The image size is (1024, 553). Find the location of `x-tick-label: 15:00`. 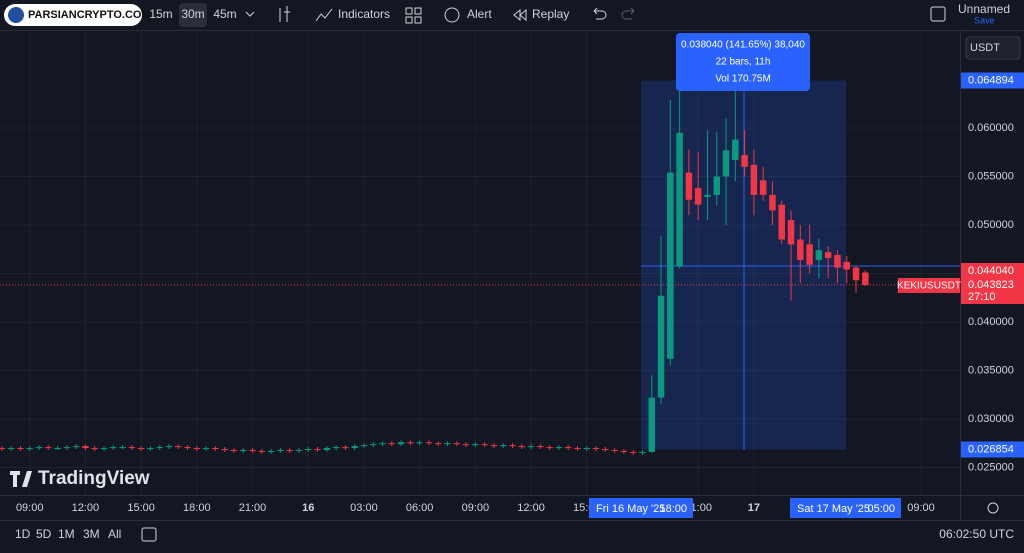

x-tick-label: 15:00 is located at coordinates (141, 508).